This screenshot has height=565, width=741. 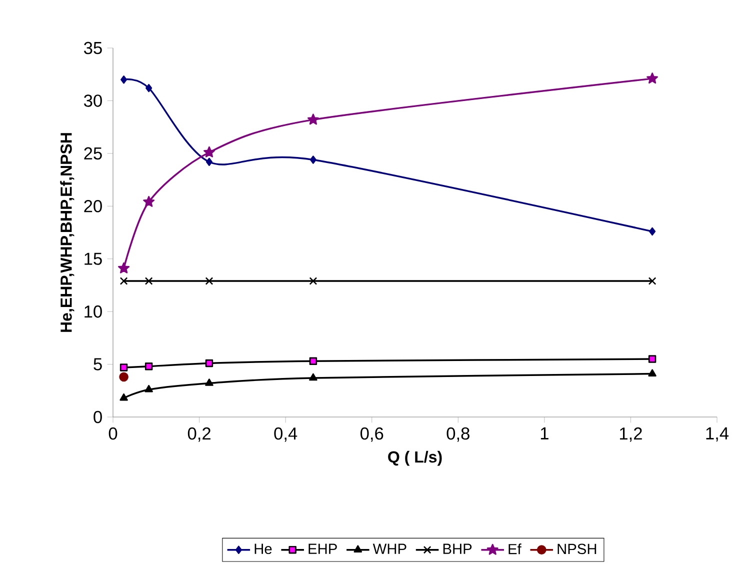 I want to click on y-tick-label: 15, so click(x=93, y=258).